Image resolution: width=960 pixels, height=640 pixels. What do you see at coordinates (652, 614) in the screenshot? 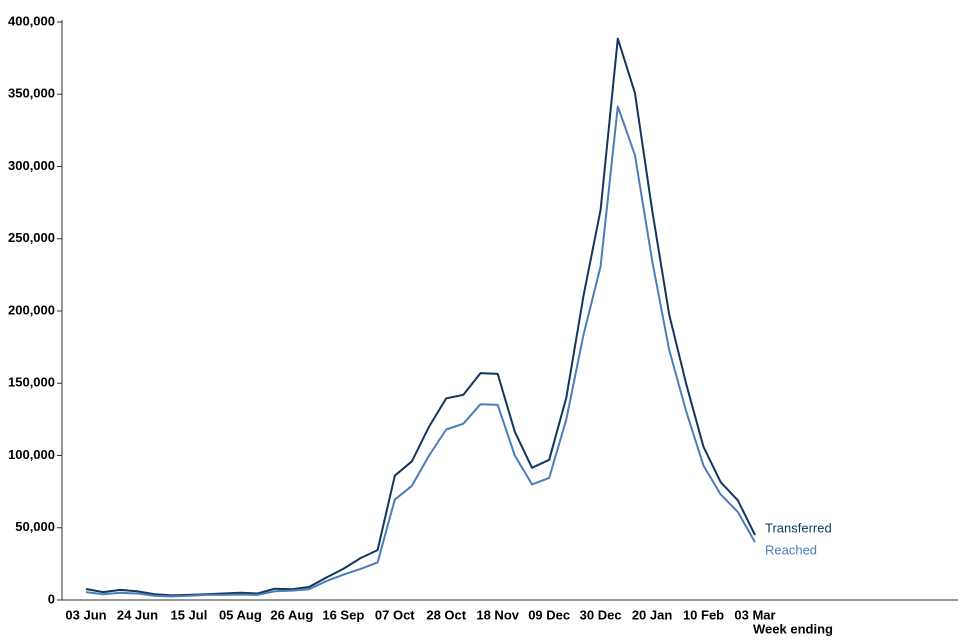
I see `x-tick-label: 20 Jan` at bounding box center [652, 614].